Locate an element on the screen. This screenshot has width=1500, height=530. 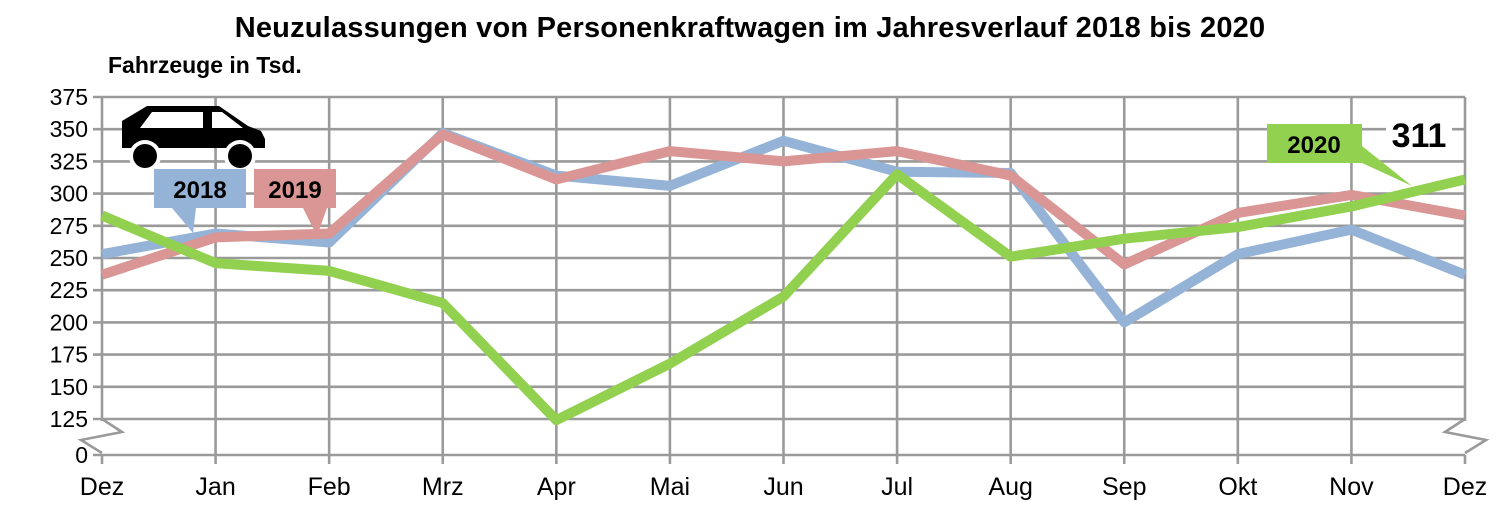
end-value-backdrop is located at coordinates (1419, 133).